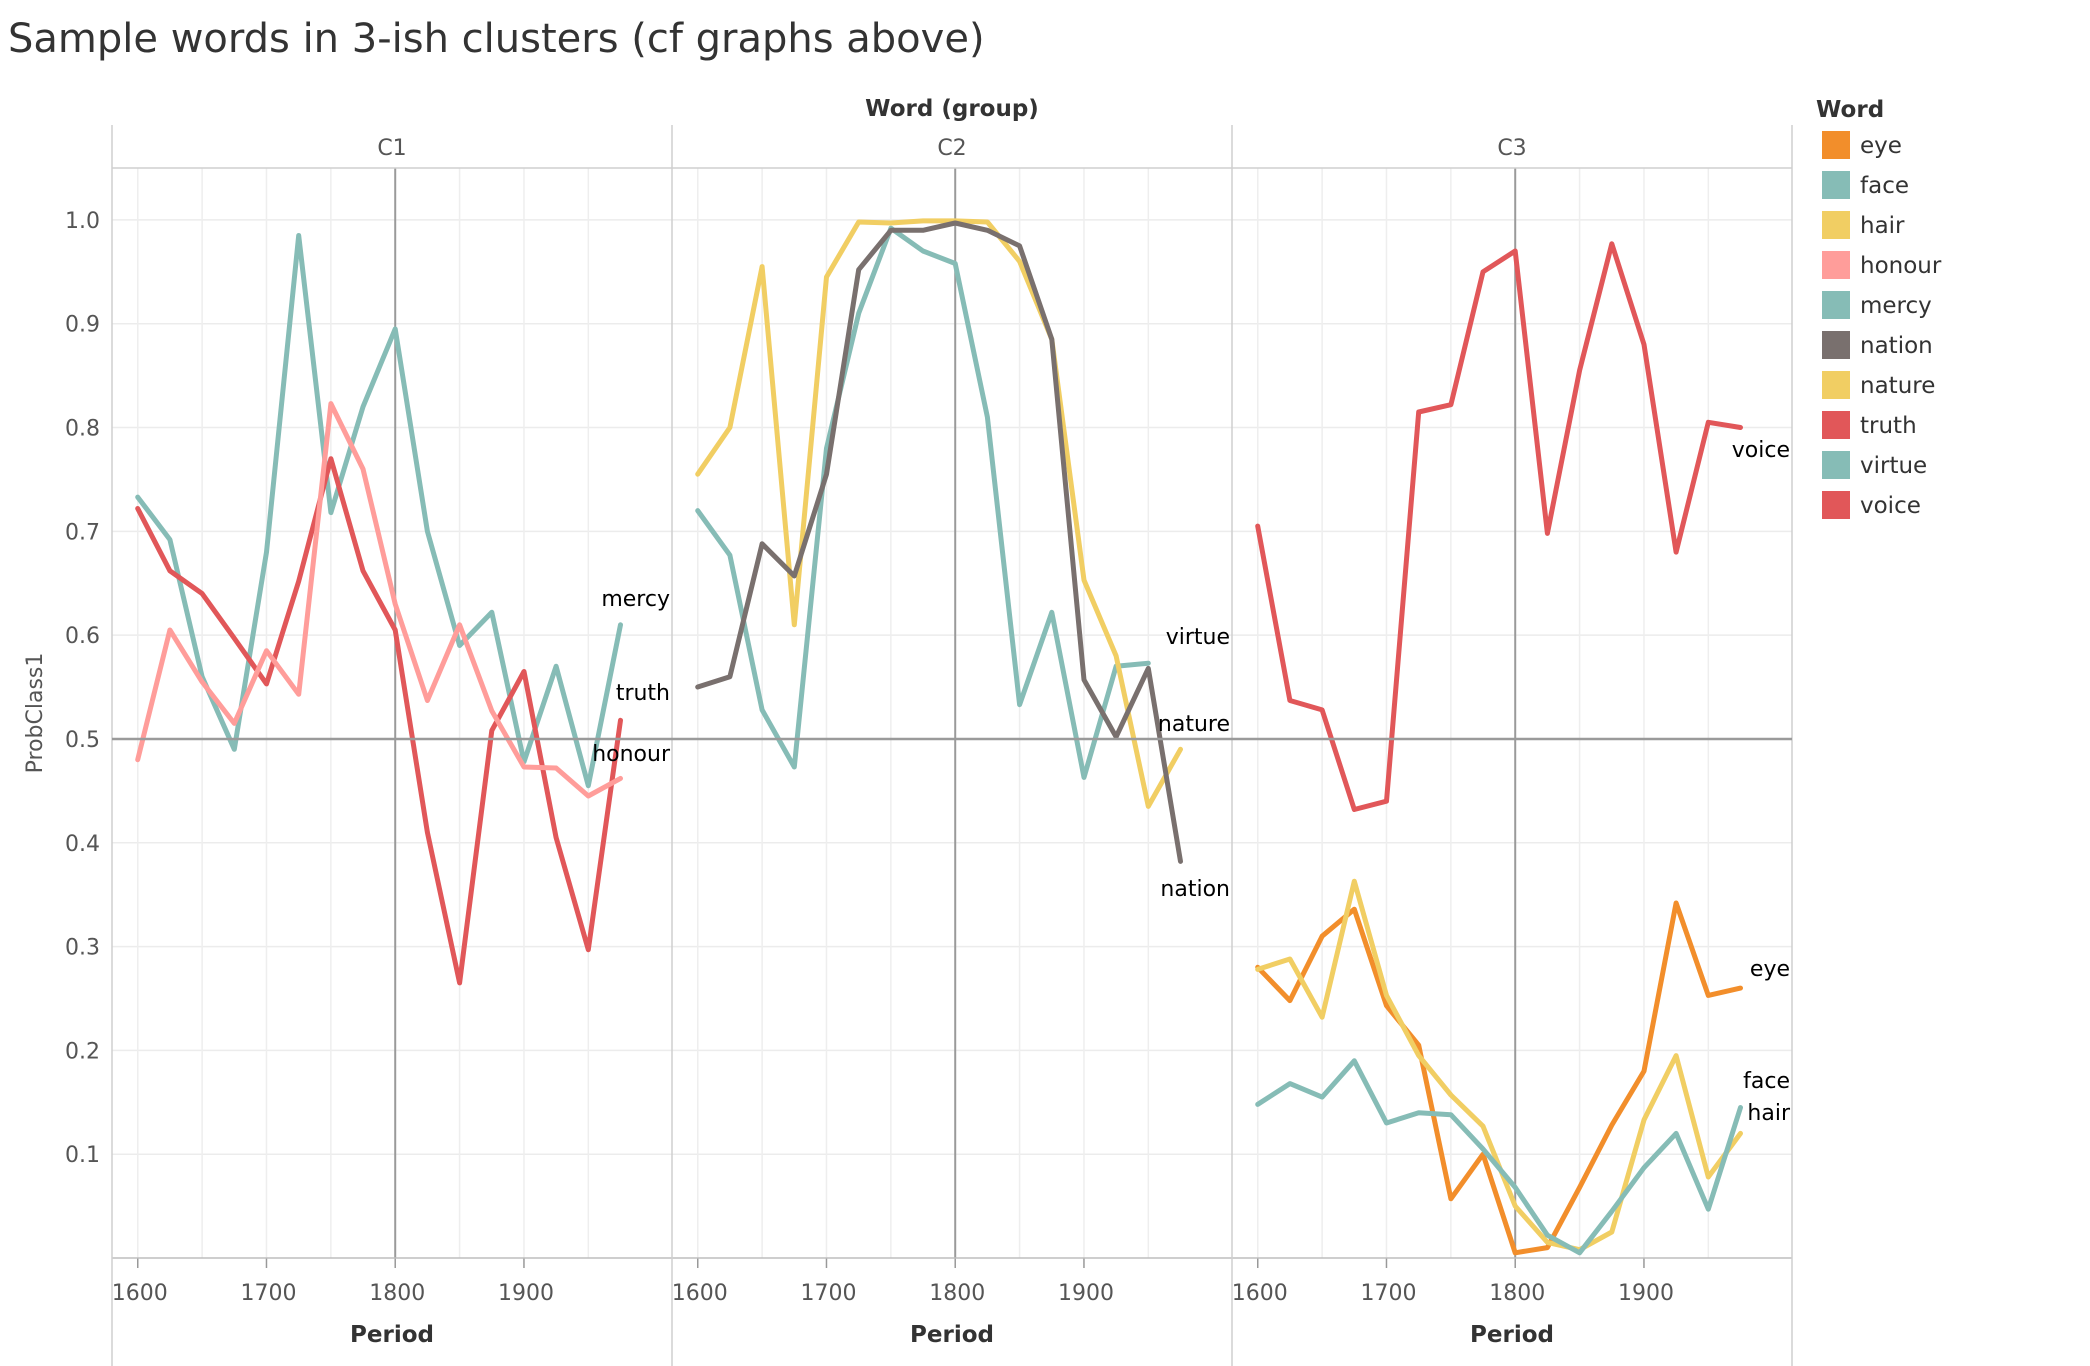 This screenshot has width=2090, height=1366. Describe the element at coordinates (1836, 465) in the screenshot. I see `legend-swatch-virtue` at that location.